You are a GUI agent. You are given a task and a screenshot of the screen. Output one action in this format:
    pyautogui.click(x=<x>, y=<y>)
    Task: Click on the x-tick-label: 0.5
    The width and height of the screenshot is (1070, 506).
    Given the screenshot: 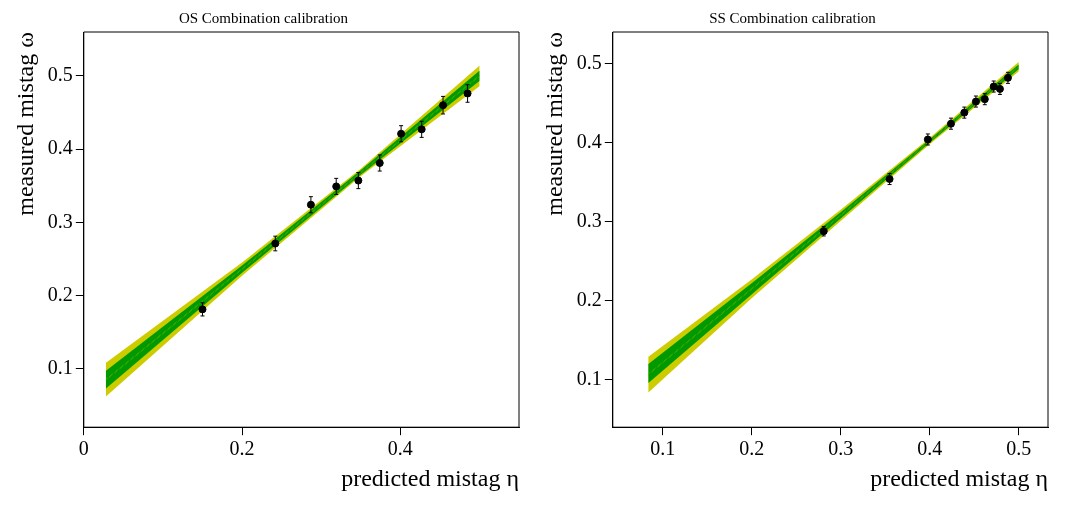 What is the action you would take?
    pyautogui.click(x=1019, y=448)
    